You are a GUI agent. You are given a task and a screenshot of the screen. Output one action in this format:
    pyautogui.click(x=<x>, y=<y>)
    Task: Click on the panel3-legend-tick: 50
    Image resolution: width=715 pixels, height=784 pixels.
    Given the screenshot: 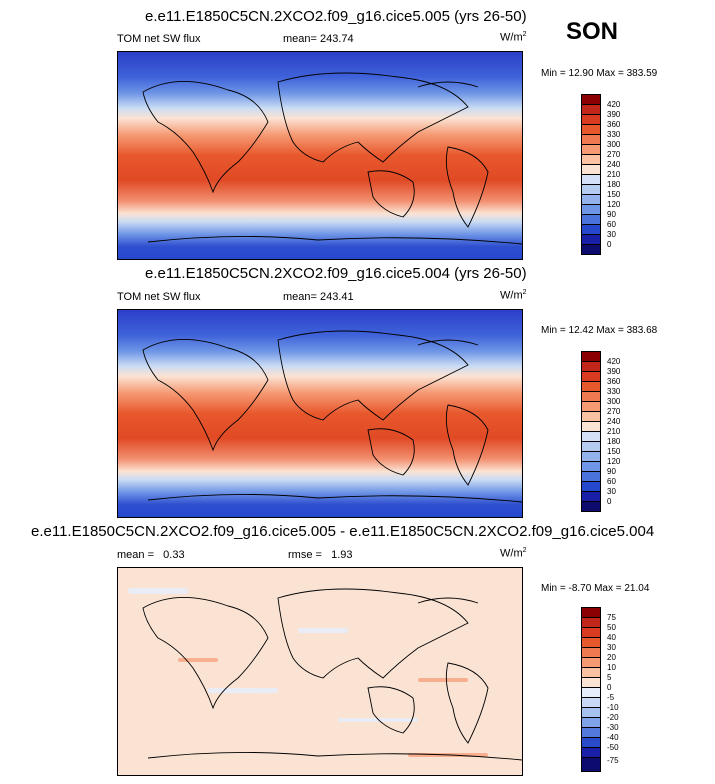 What is the action you would take?
    pyautogui.click(x=611, y=627)
    